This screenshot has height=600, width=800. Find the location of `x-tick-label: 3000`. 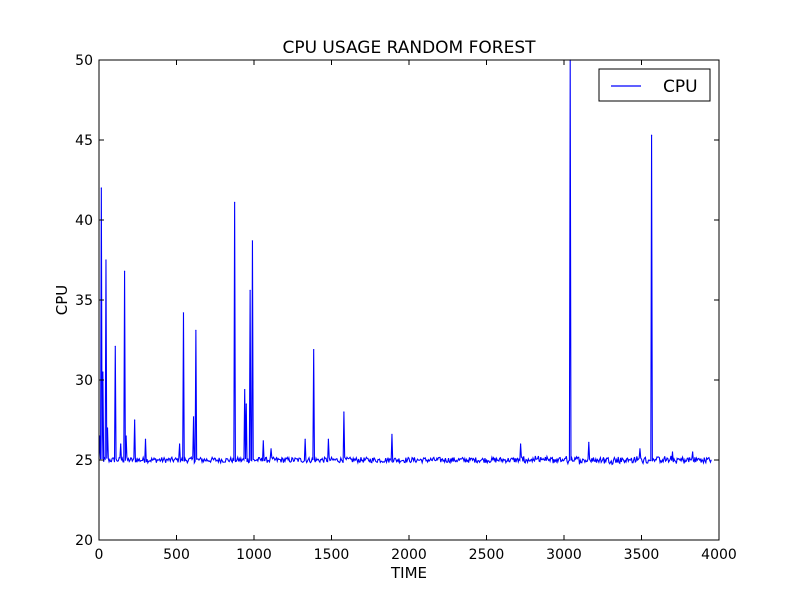

x-tick-label: 3000 is located at coordinates (564, 555).